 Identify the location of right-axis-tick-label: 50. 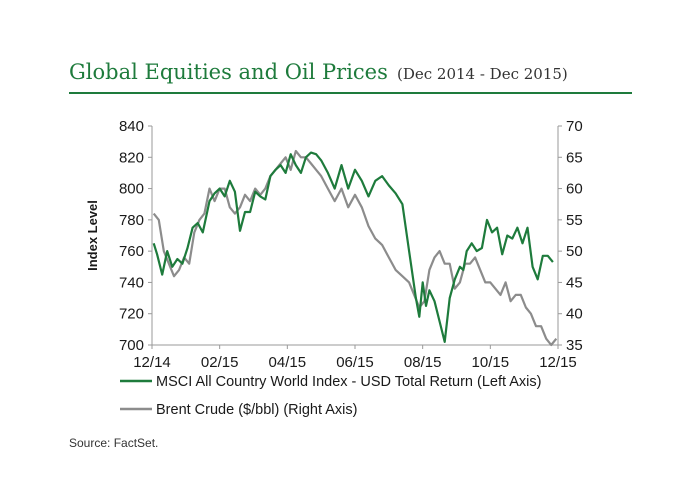
(574, 251).